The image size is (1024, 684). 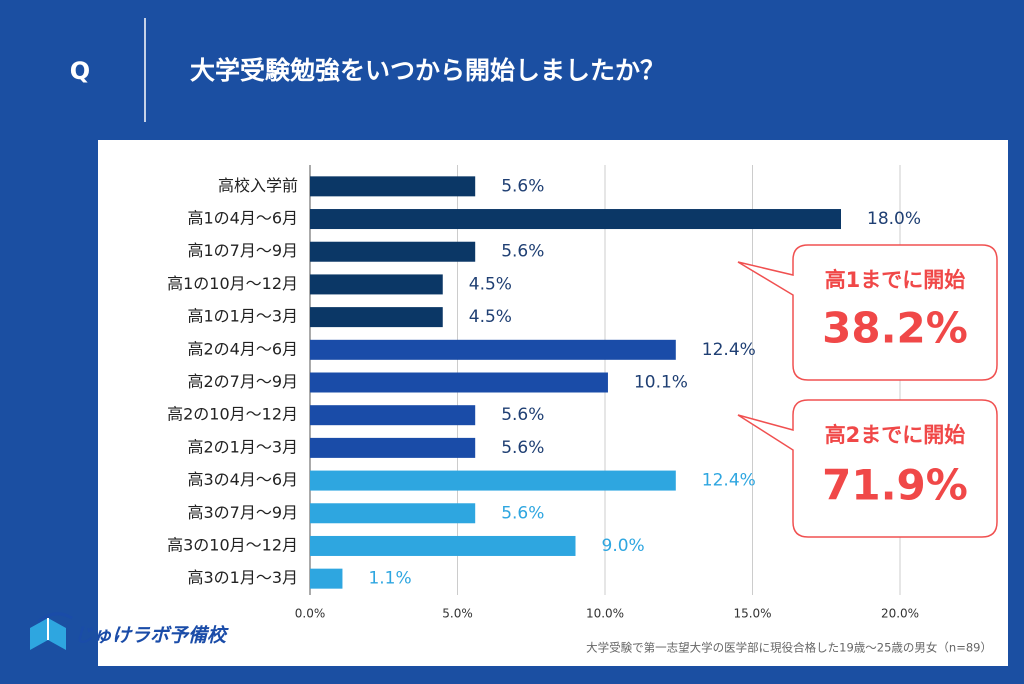 What do you see at coordinates (895, 280) in the screenshot?
I see `callout-label: 高1までに開始` at bounding box center [895, 280].